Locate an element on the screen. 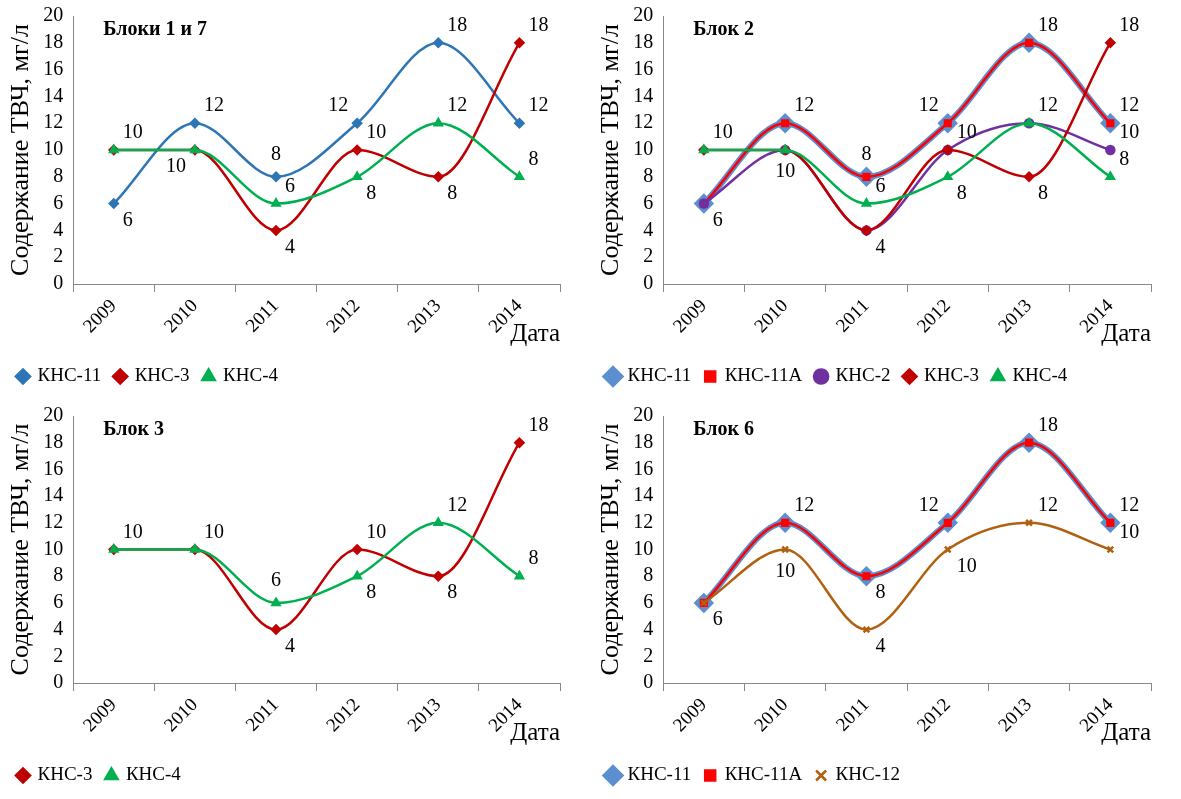  legend-label: КНС-12 is located at coordinates (868, 774).